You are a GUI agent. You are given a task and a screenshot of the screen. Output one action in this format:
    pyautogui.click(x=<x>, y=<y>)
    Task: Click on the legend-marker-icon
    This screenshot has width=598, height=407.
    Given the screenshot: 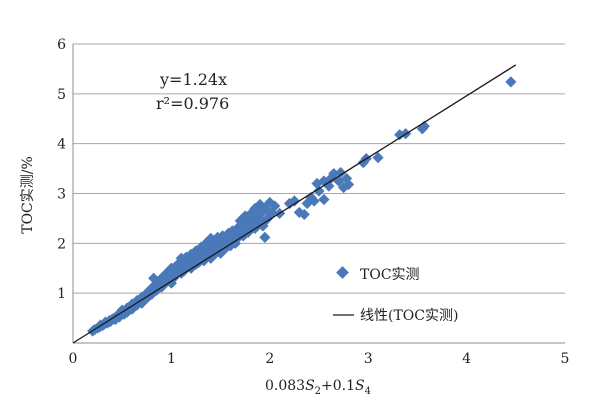 What is the action you would take?
    pyautogui.click(x=342, y=272)
    